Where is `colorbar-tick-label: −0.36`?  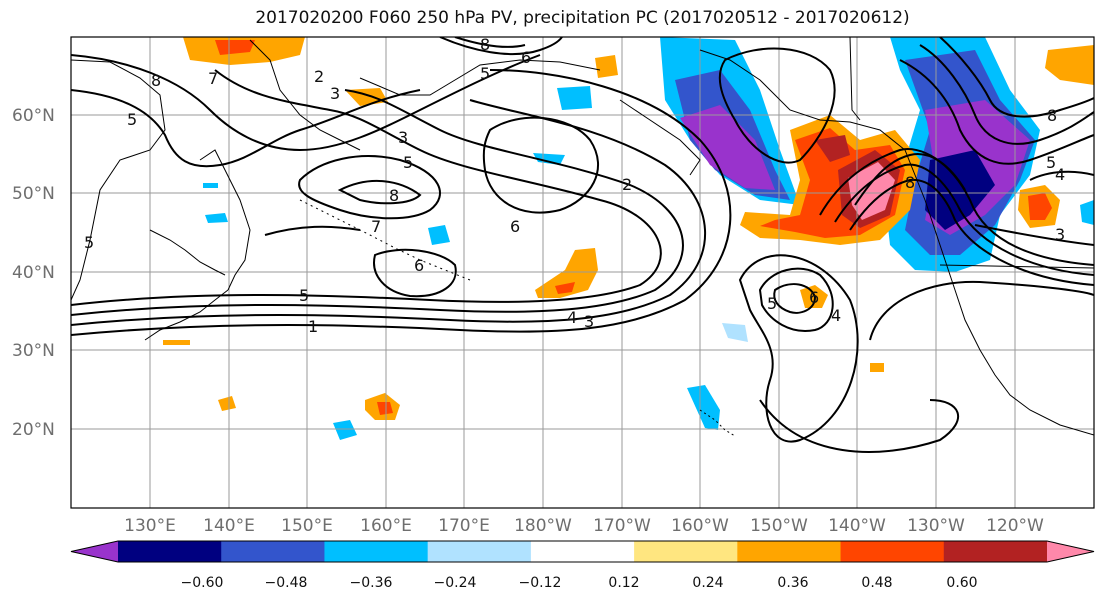 colorbar-tick-label: −0.36 is located at coordinates (371, 583).